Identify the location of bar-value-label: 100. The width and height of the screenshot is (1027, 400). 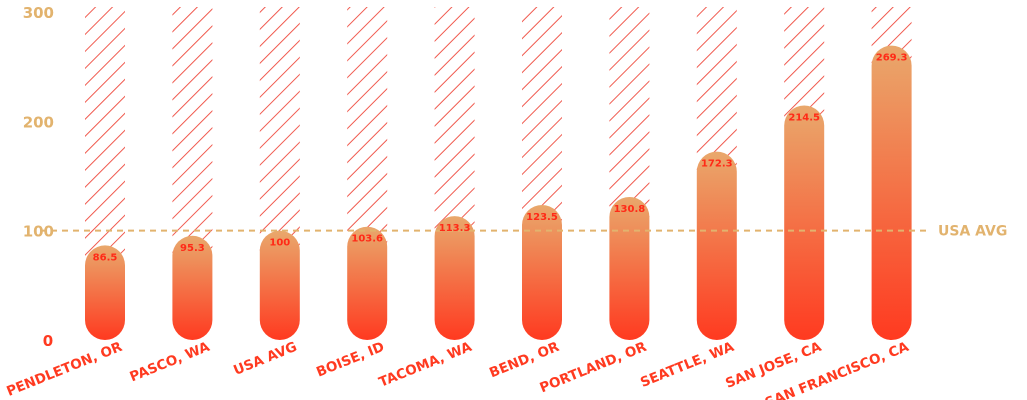
(279, 243).